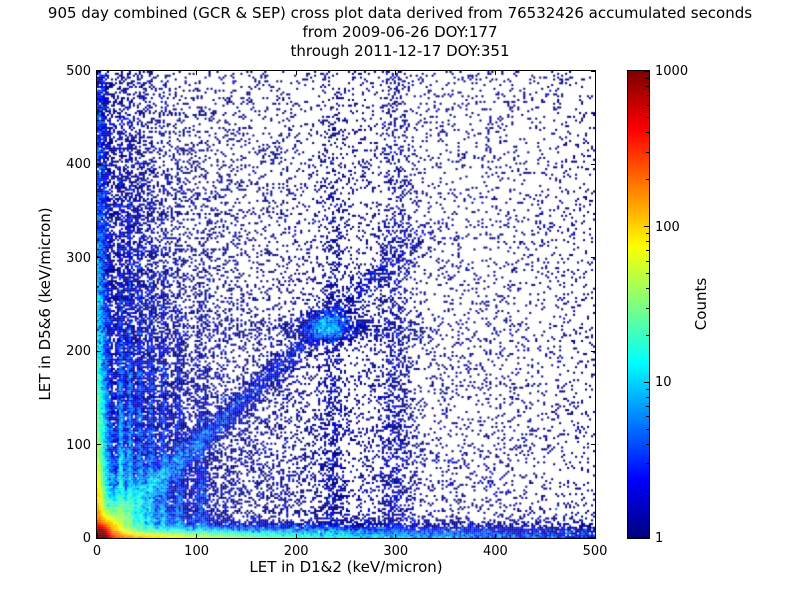 This screenshot has width=800, height=600. Describe the element at coordinates (78, 165) in the screenshot. I see `y-tick-label: 400` at that location.